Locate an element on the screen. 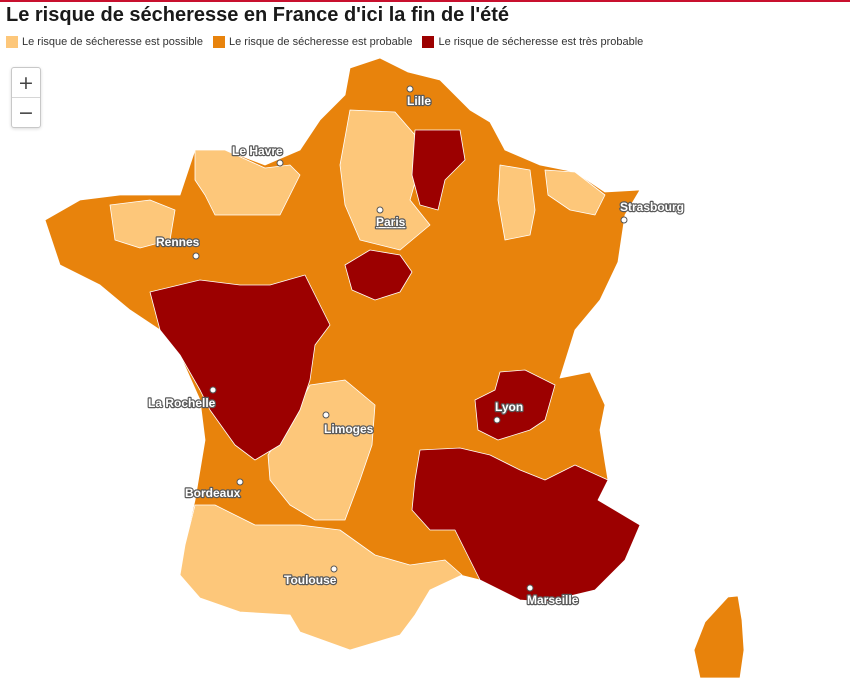 The height and width of the screenshot is (678, 850). possible-region-idf is located at coordinates (385, 180).